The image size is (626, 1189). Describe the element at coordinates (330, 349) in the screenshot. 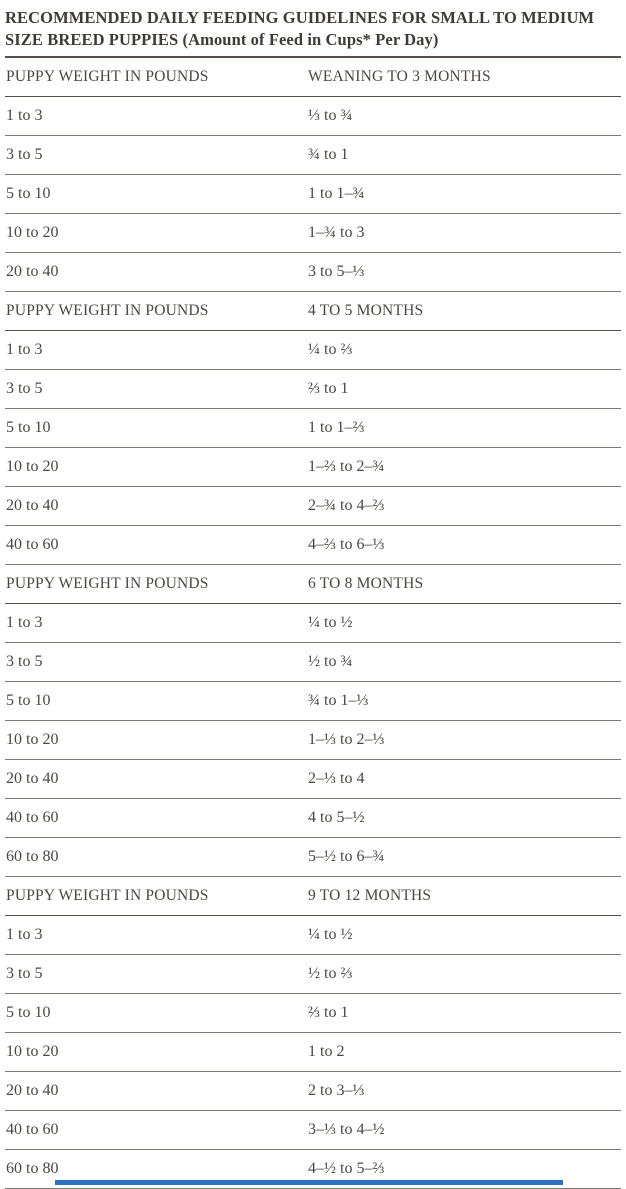

I see `feed-amount-cell: ¼ to ⅔` at that location.